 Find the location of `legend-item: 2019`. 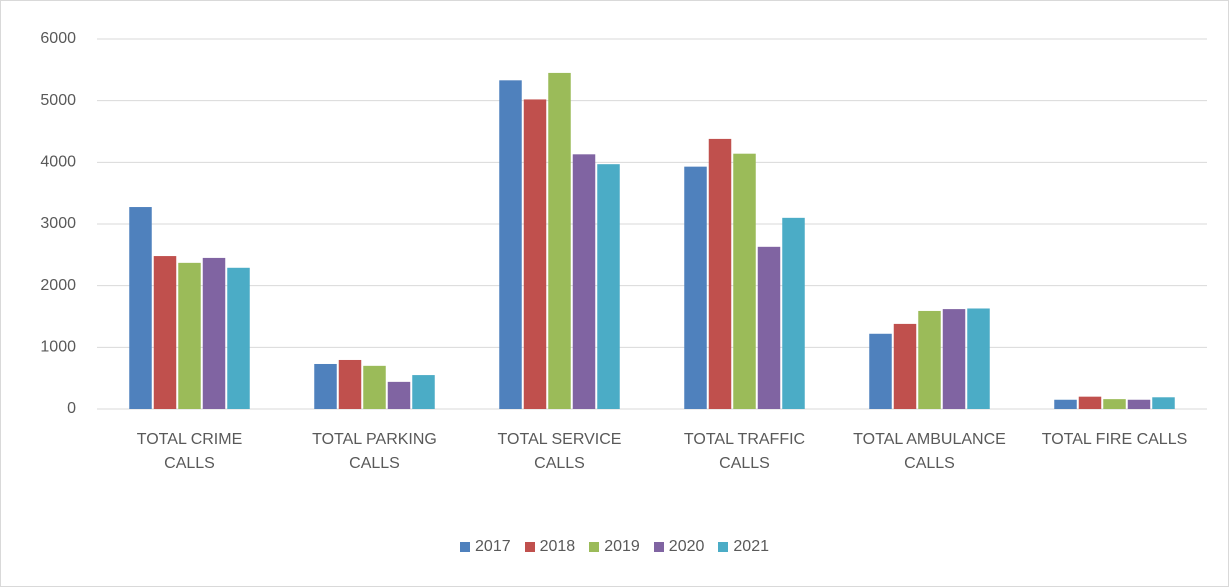

legend-item: 2019 is located at coordinates (614, 547).